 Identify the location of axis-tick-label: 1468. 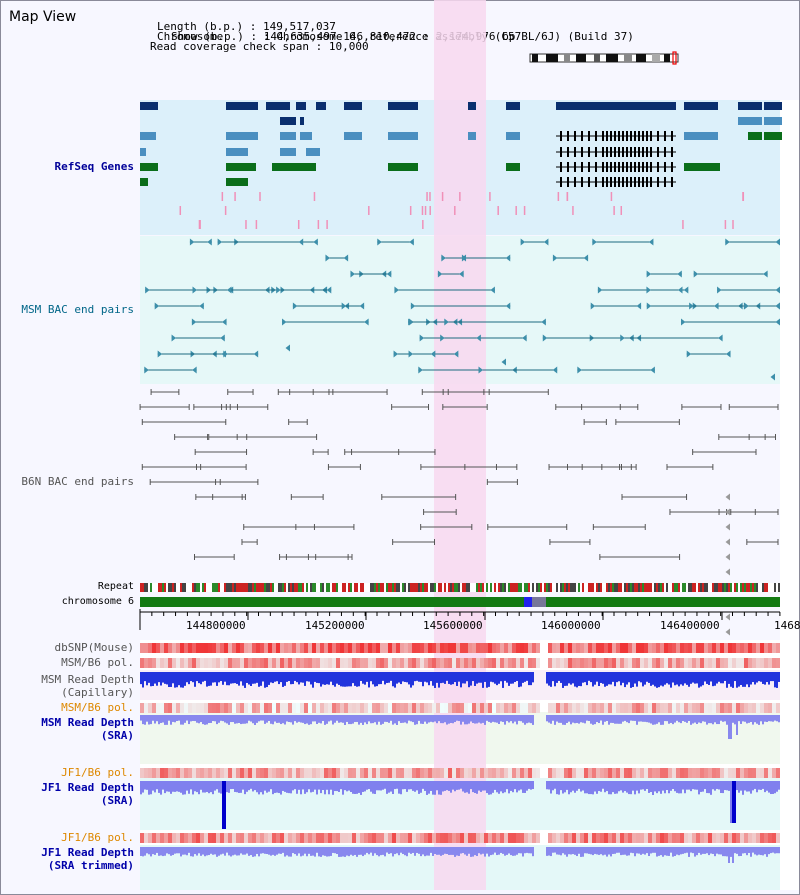
(787, 625).